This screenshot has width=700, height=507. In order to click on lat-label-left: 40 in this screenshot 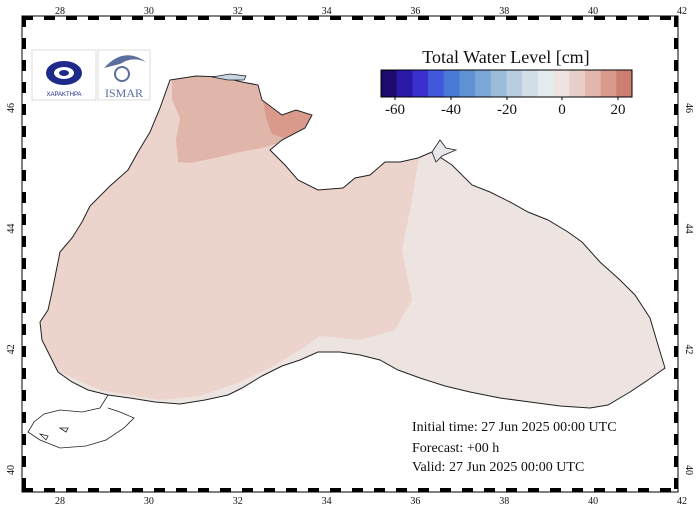, I will do `click(11, 470)`.